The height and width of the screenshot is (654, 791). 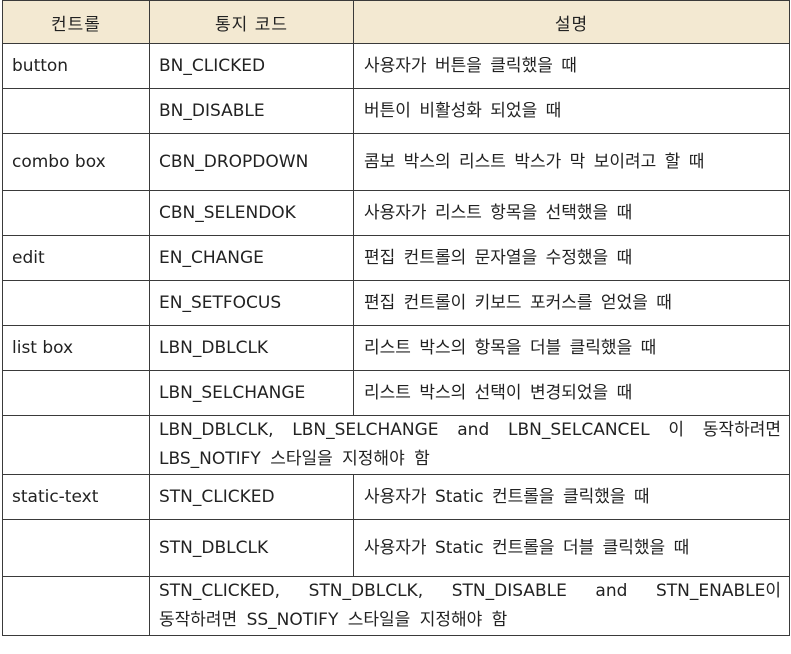 I want to click on table-row: BN_DISABLE 버튼이 비활성화 되었을 때, so click(x=396, y=111).